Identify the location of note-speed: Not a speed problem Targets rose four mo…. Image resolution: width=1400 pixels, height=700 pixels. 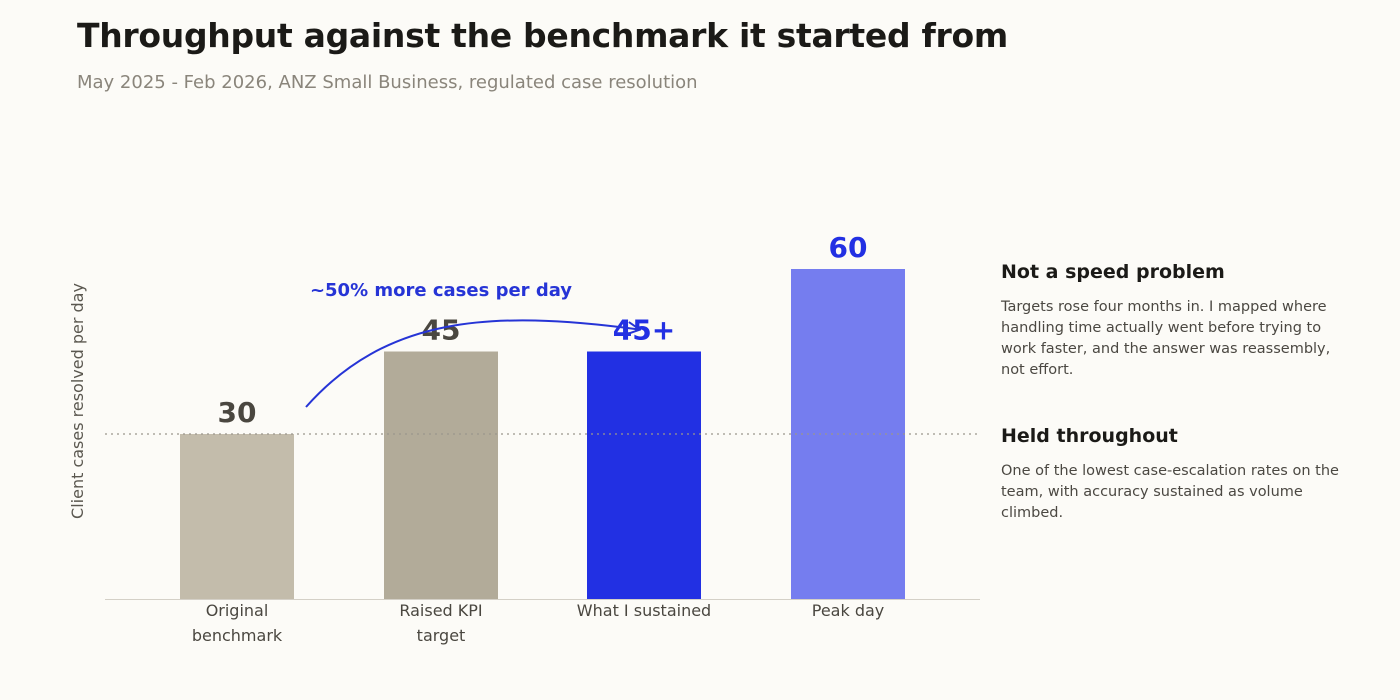
(1173, 321).